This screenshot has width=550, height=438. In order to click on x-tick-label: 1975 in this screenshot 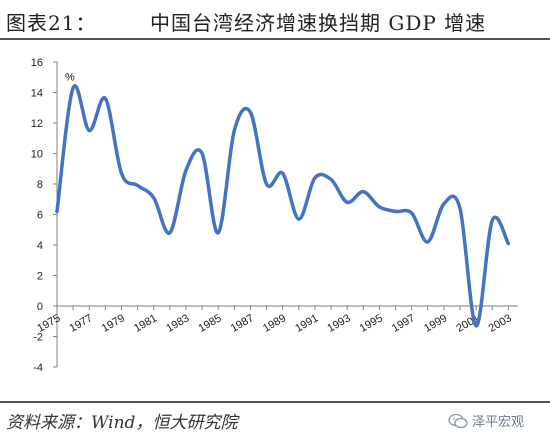, I will do `click(48, 323)`.